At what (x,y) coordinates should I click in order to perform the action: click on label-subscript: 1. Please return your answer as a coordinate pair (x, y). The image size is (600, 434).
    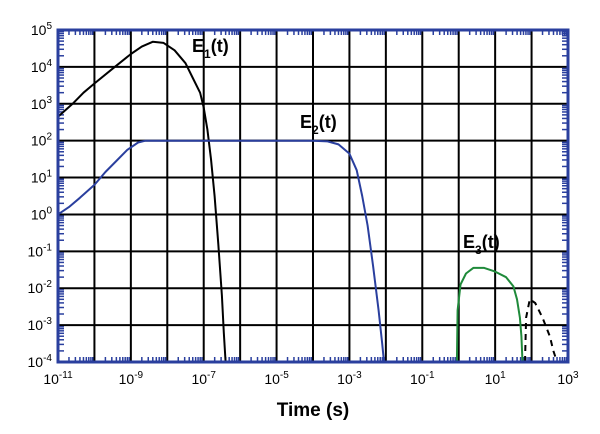
    Looking at the image, I should click on (207, 54).